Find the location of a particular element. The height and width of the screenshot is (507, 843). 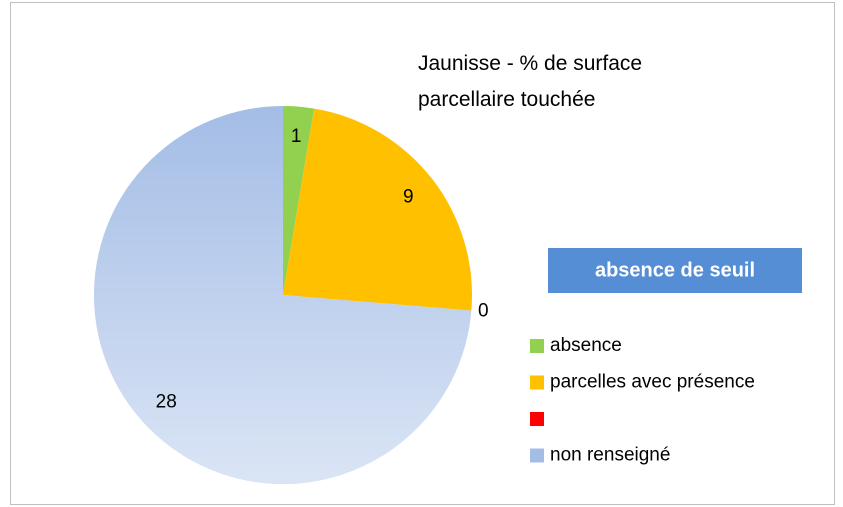

data-label: 9 is located at coordinates (408, 197).